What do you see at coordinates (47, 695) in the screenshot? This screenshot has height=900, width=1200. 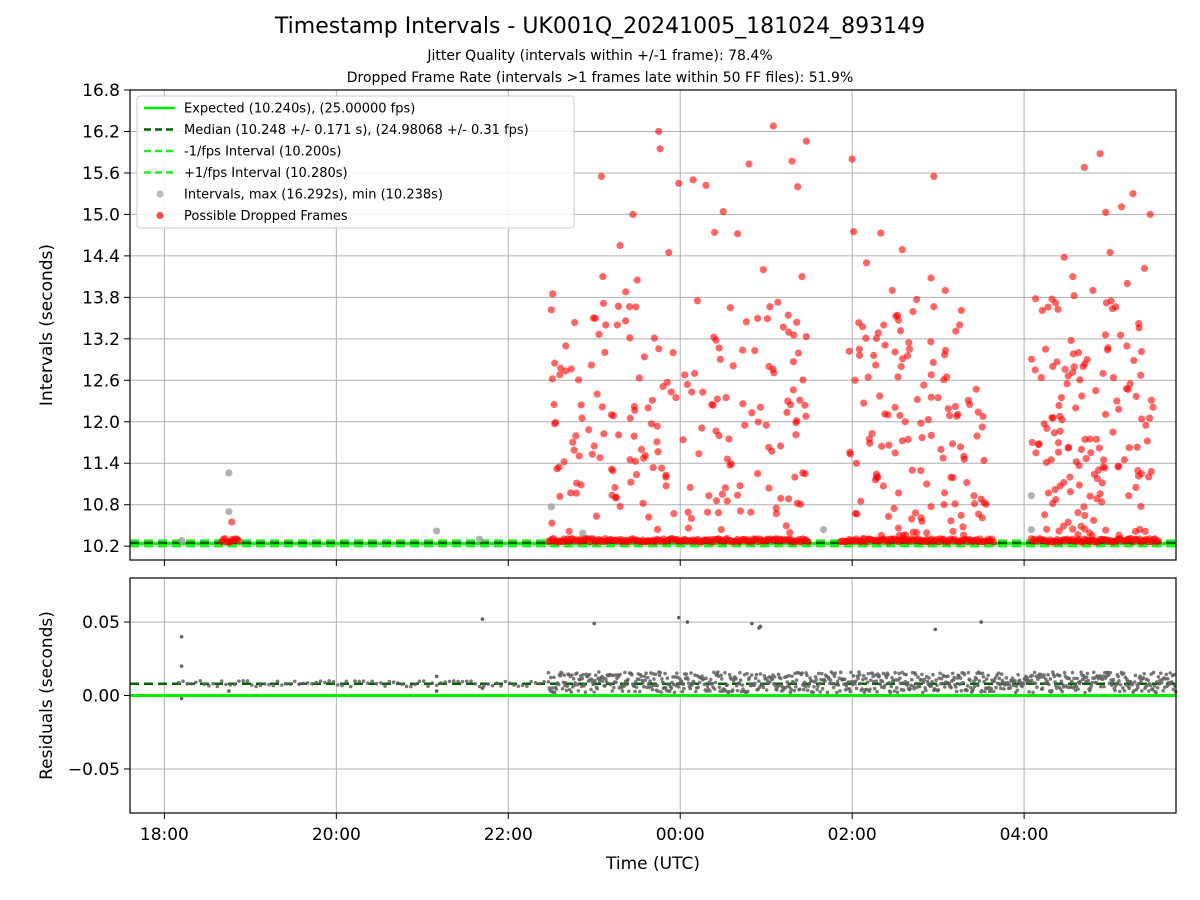 I see `y-axis-label: Residuals (seconds)` at bounding box center [47, 695].